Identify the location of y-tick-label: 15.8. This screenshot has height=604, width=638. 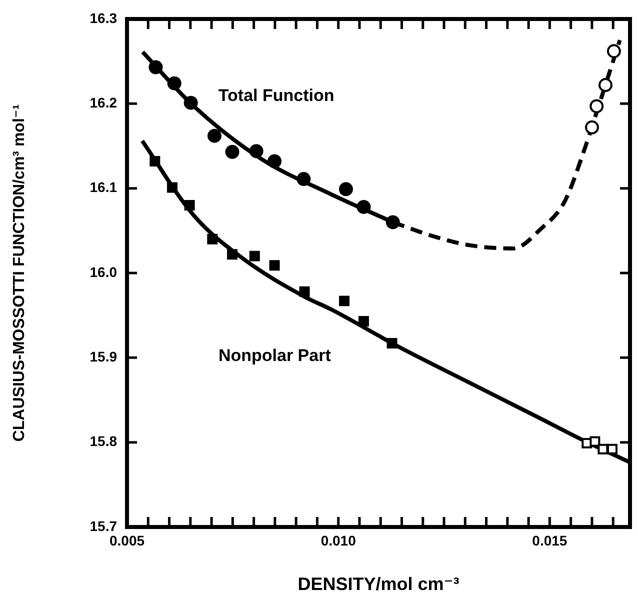
(104, 441).